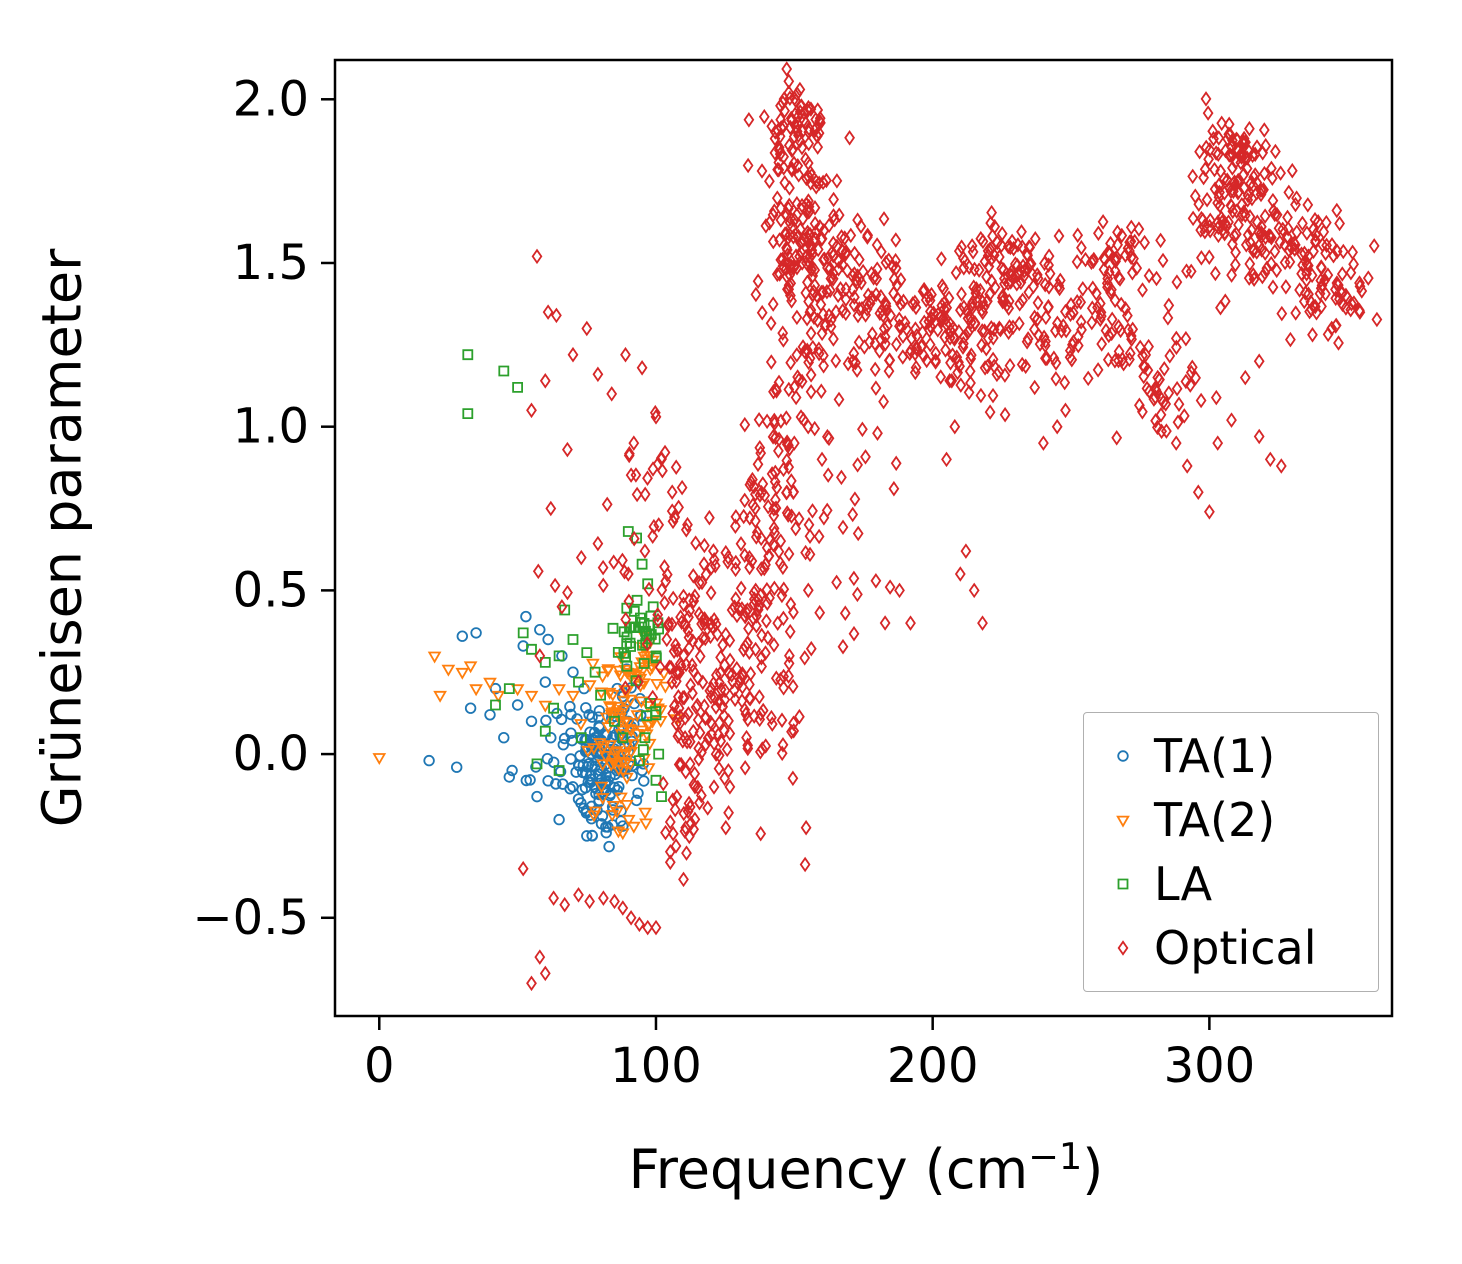 The image size is (1462, 1264). Describe the element at coordinates (271, 590) in the screenshot. I see `y-tick-label: 0.5` at that location.